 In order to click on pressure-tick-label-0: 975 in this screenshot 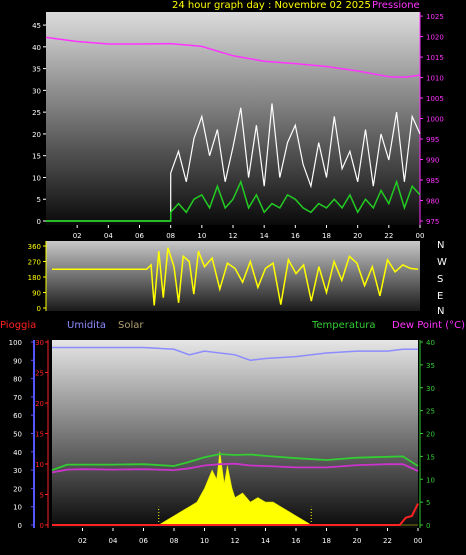, I will do `click(432, 222)`.